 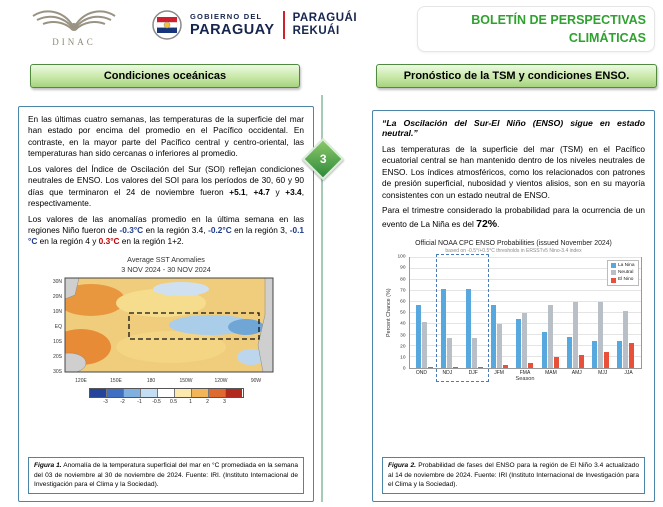 What do you see at coordinates (322, 298) in the screenshot?
I see `column-divider` at bounding box center [322, 298].